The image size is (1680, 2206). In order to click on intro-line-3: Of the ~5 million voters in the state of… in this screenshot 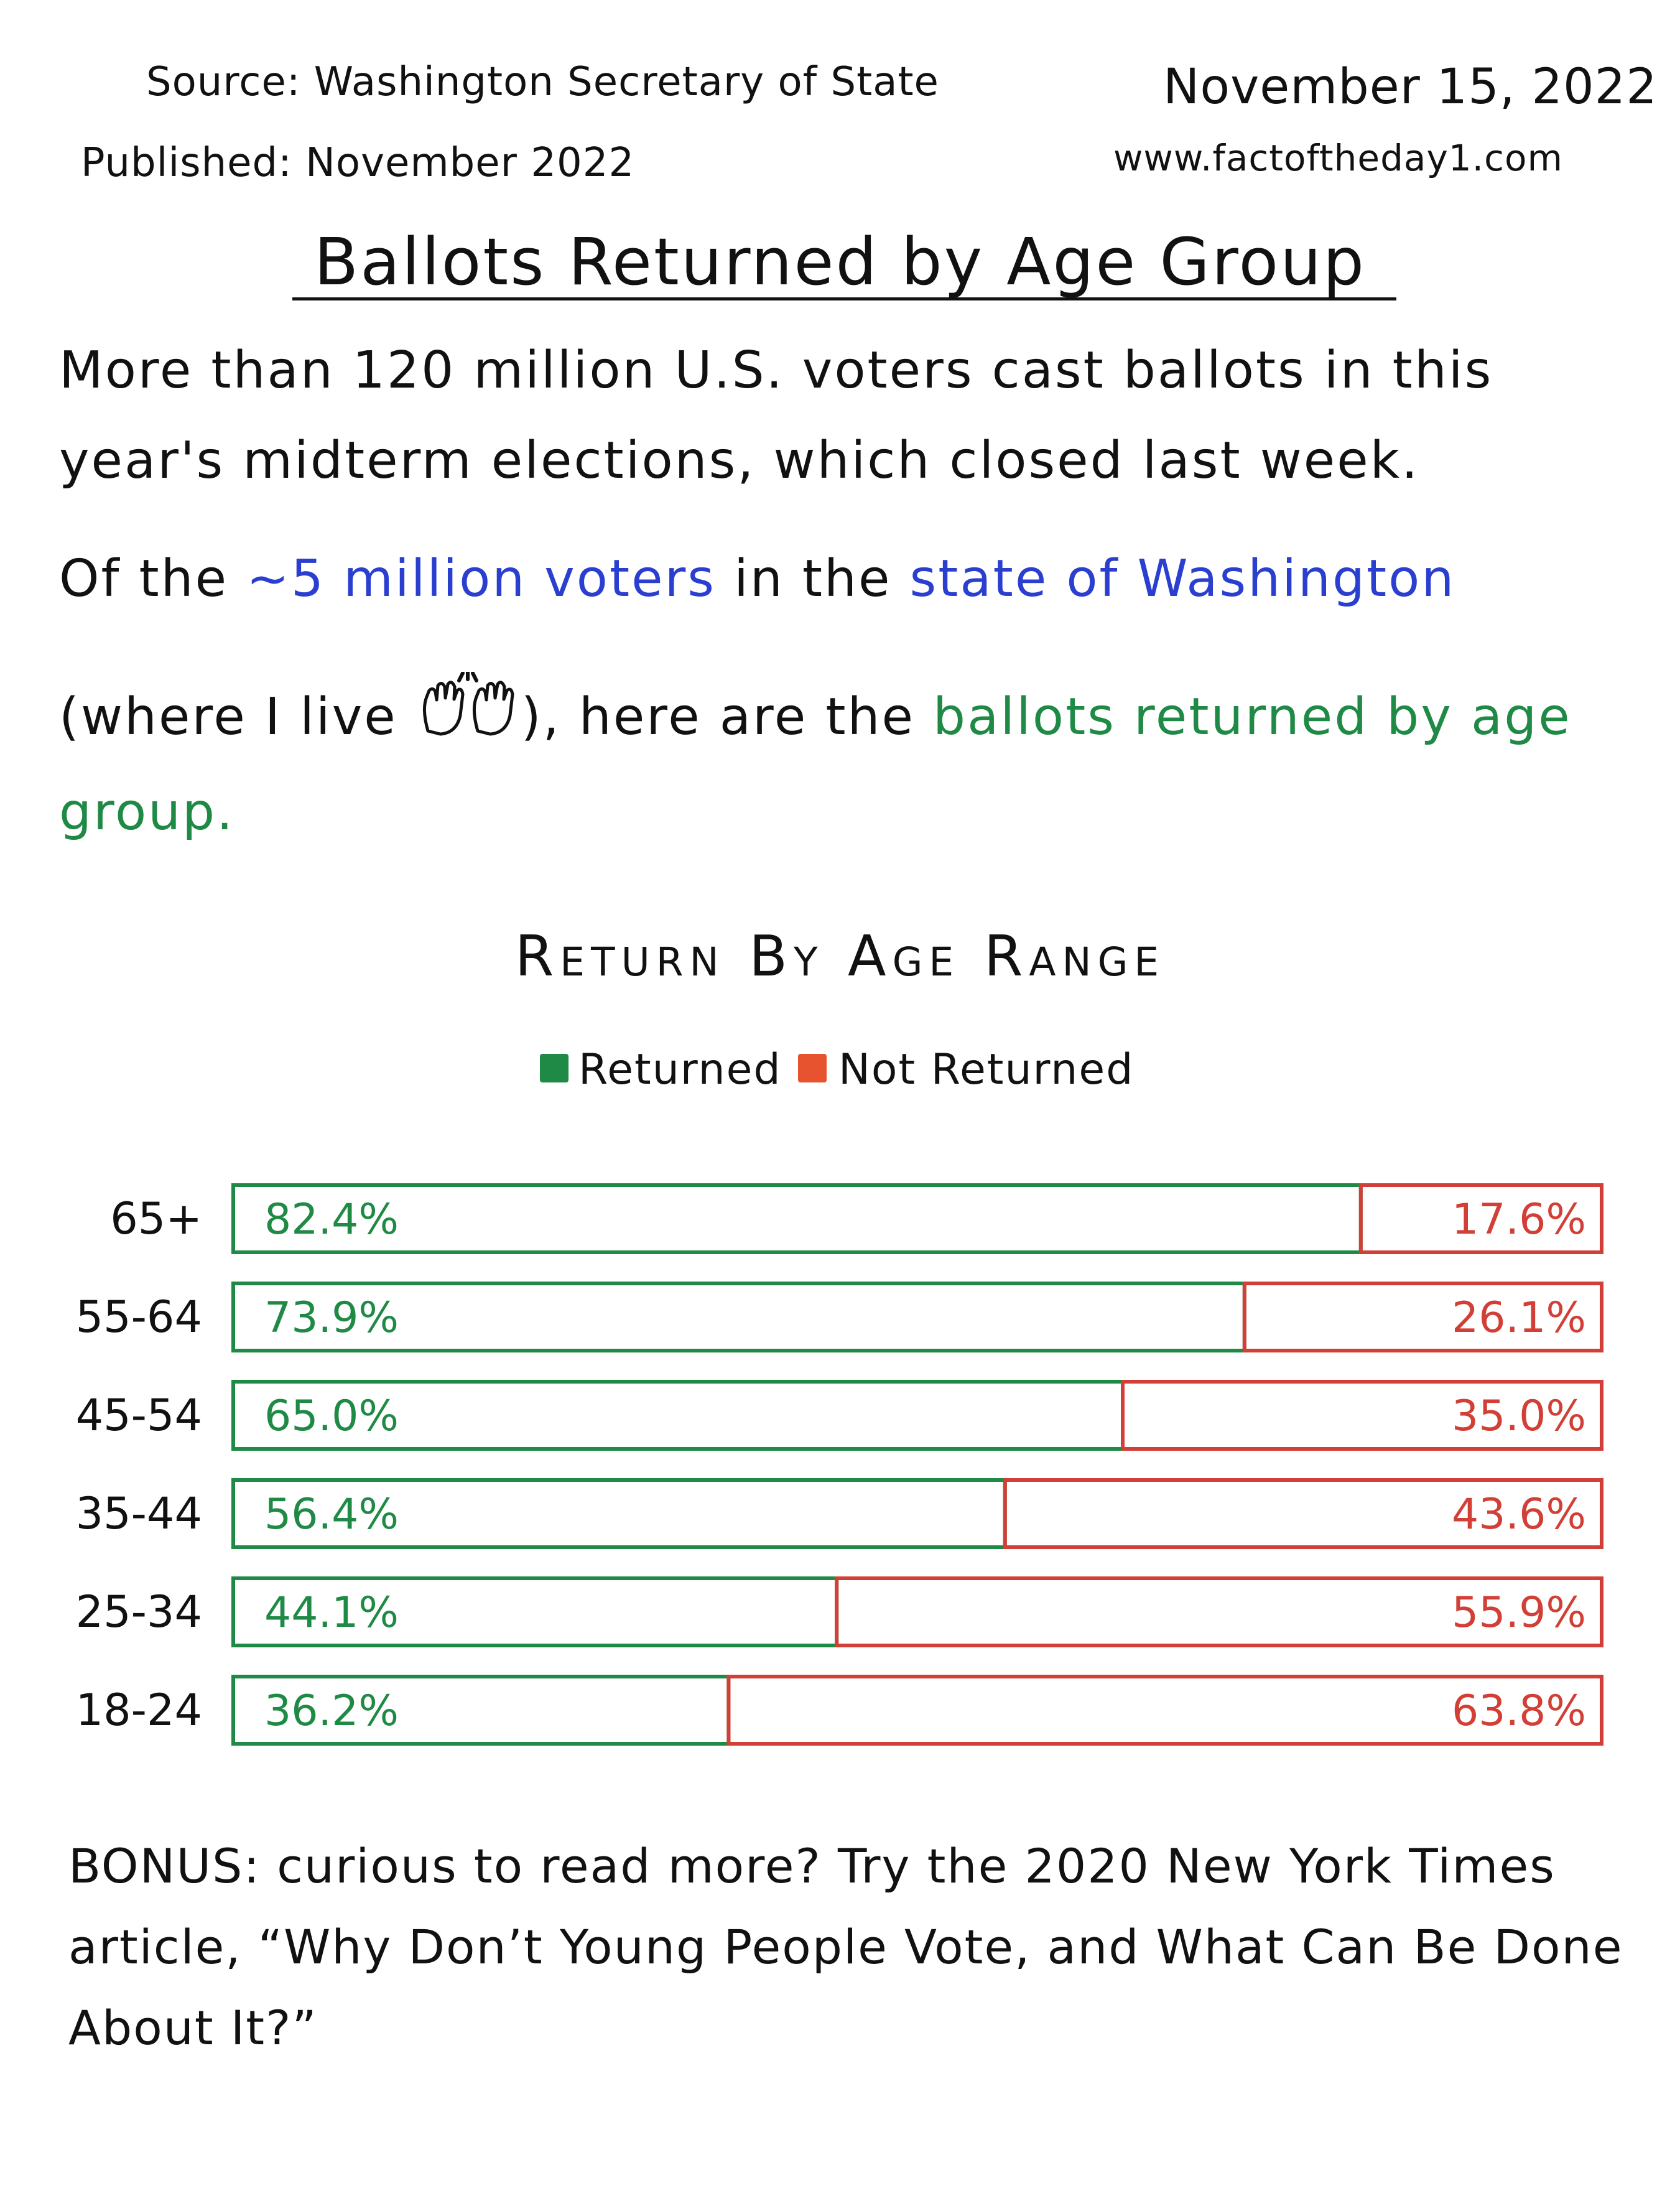, I will do `click(757, 579)`.